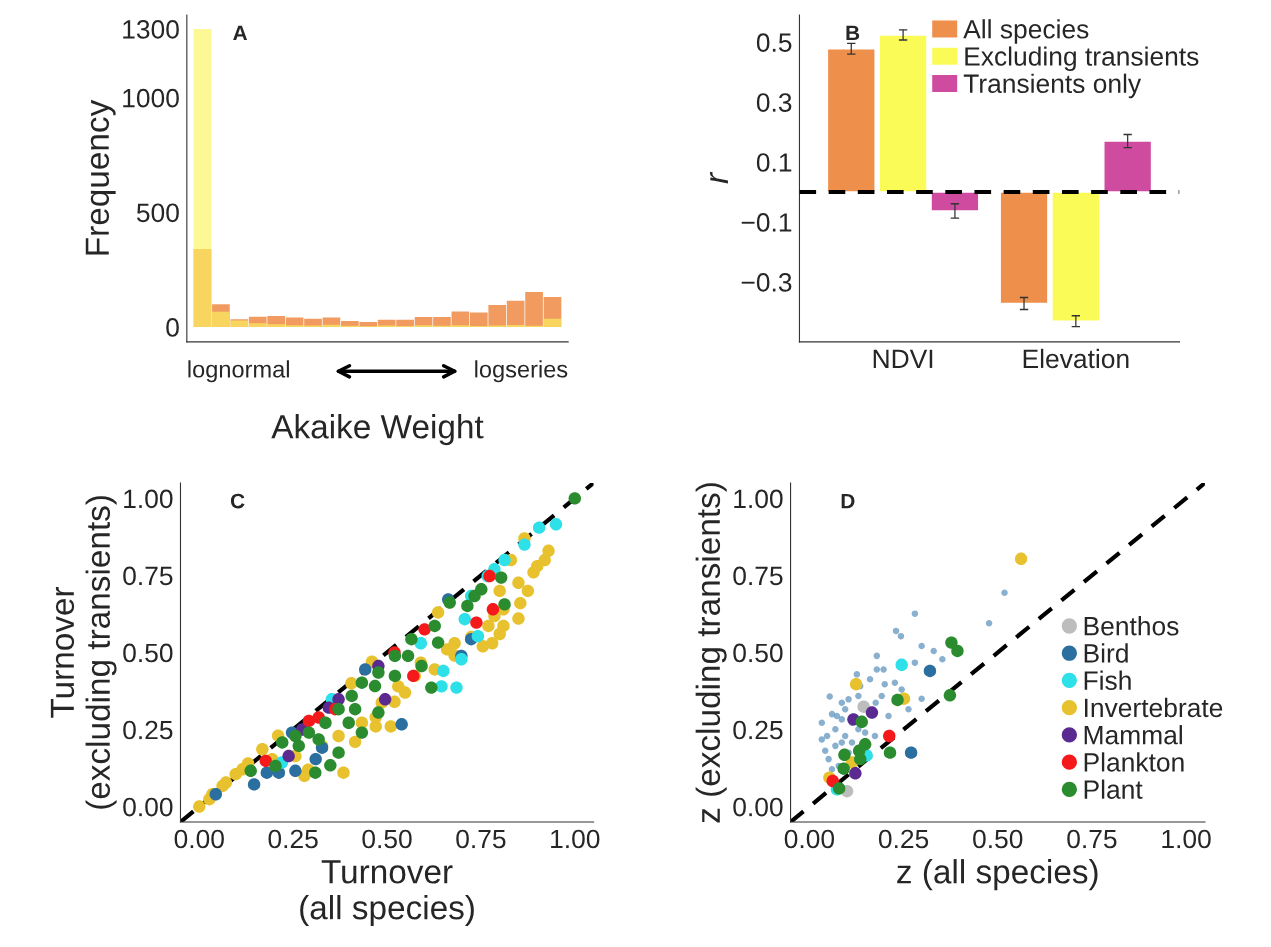  What do you see at coordinates (711, 653) in the screenshot?
I see `y-axis-title: z (excluding transients)` at bounding box center [711, 653].